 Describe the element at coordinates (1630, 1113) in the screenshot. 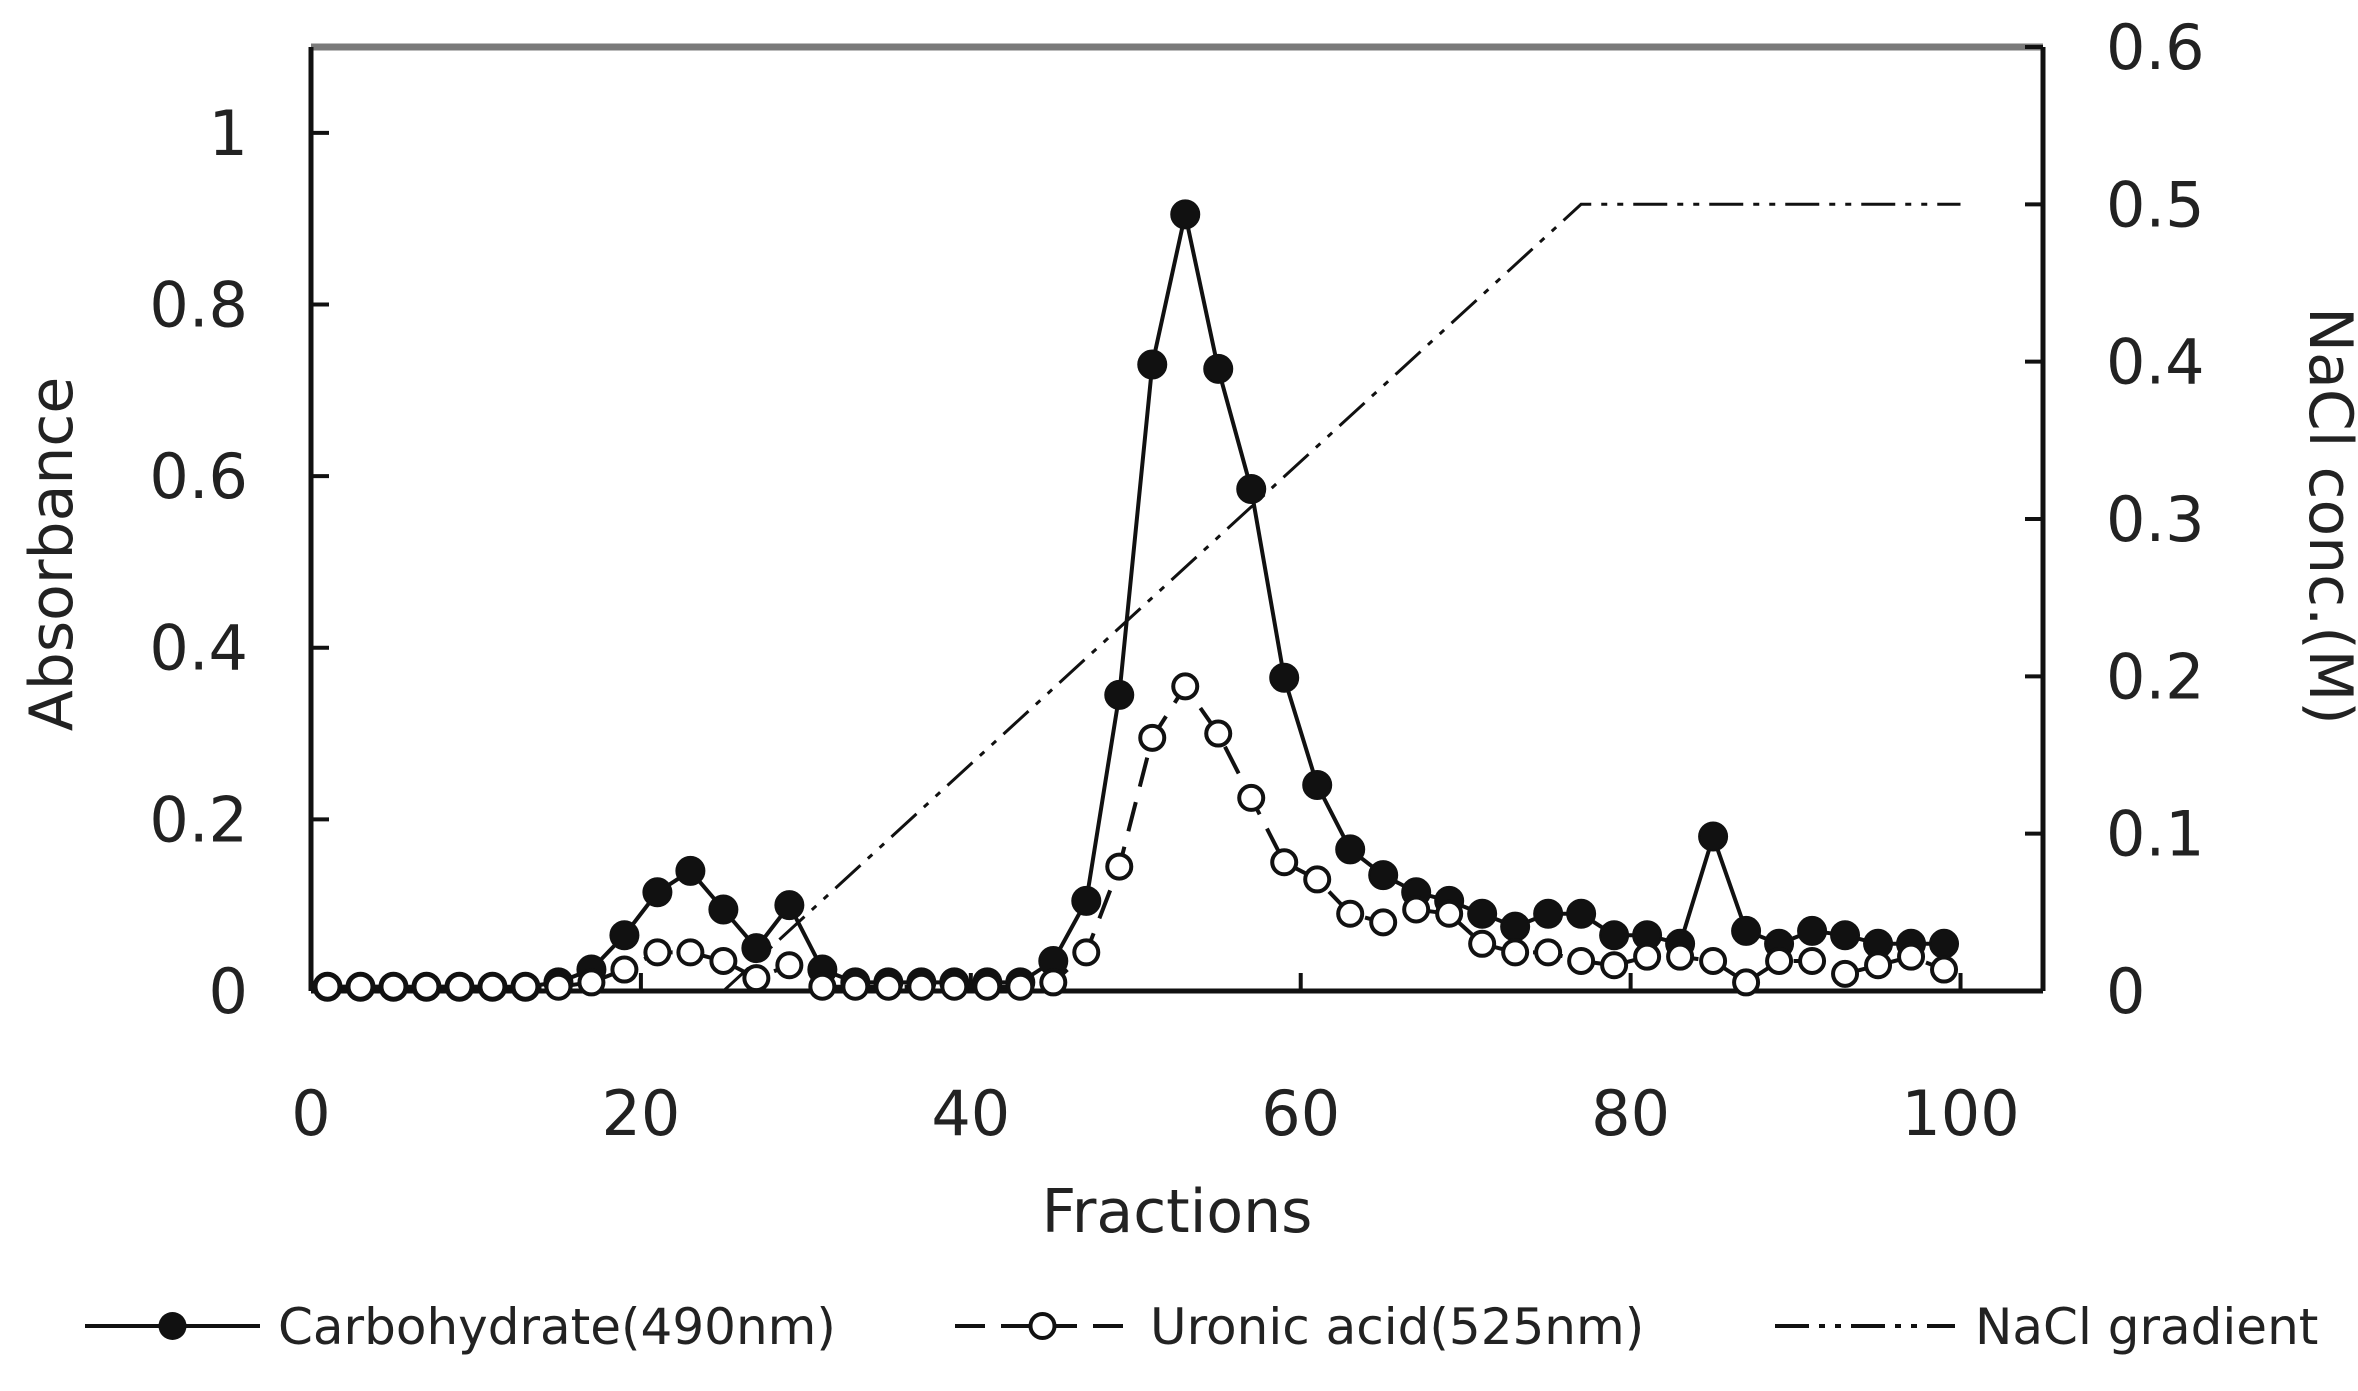

I see `x-tick-label: 80` at that location.